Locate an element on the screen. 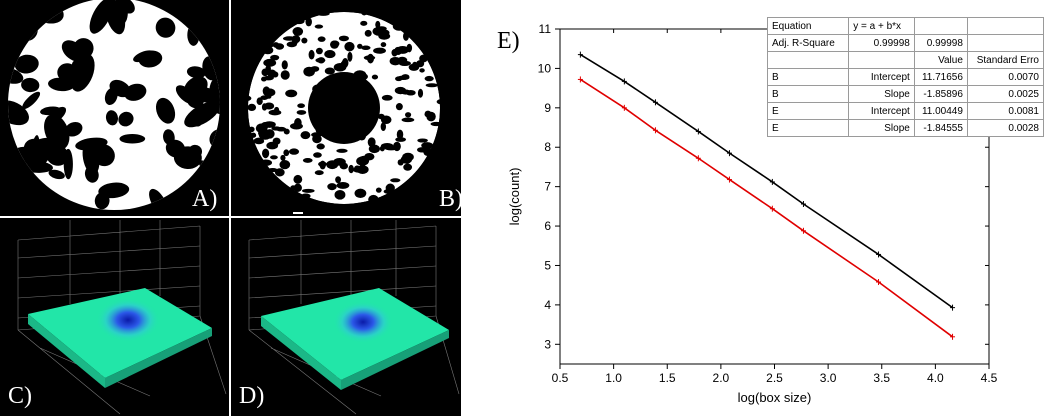 This screenshot has height=416, width=1044. fit-table-cell: y = a + b*x is located at coordinates (881, 26).